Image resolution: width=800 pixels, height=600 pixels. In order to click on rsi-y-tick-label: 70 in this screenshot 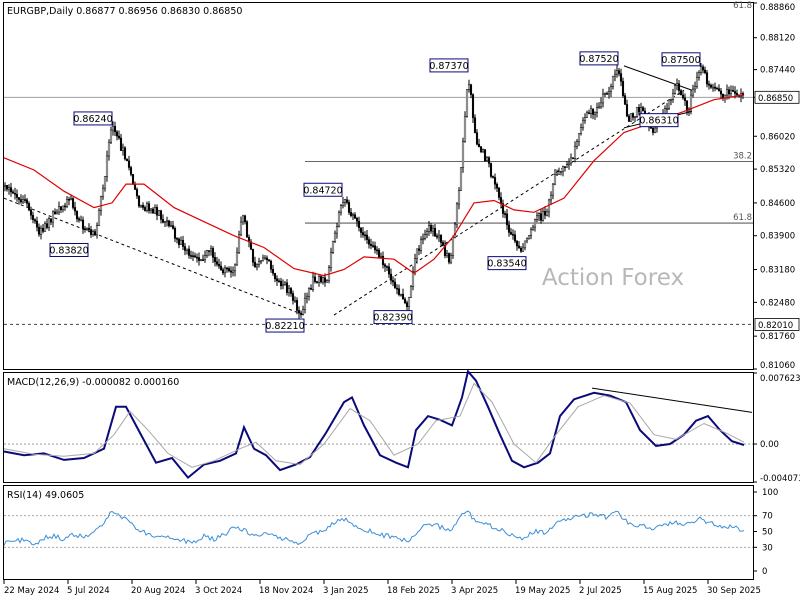, I will do `click(767, 517)`.